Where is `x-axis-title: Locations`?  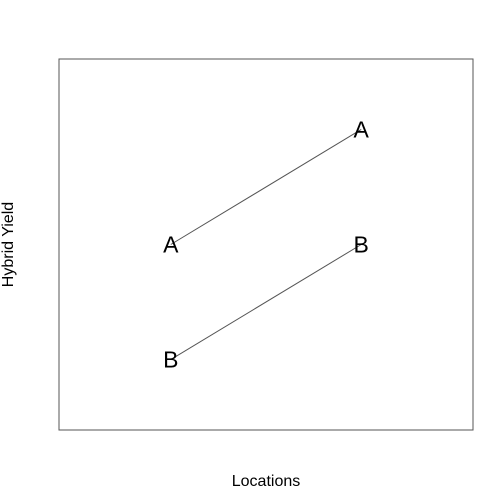 x-axis-title: Locations is located at coordinates (266, 481).